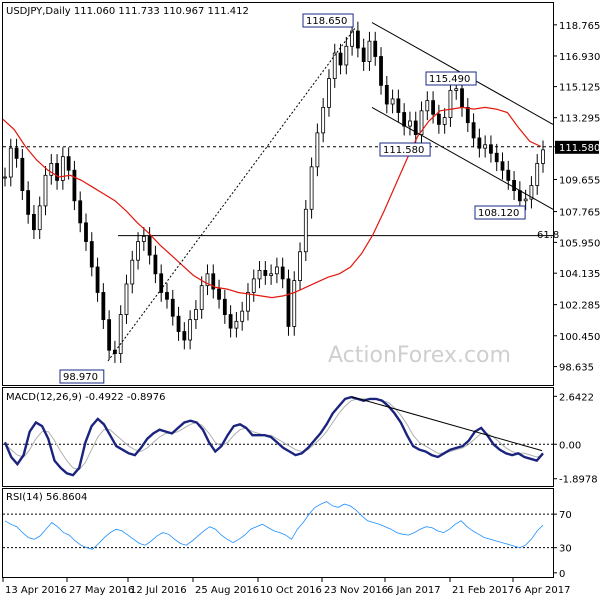 The height and width of the screenshot is (600, 600). Describe the element at coordinates (403, 150) in the screenshot. I see `annotation-level: 111.580` at that location.